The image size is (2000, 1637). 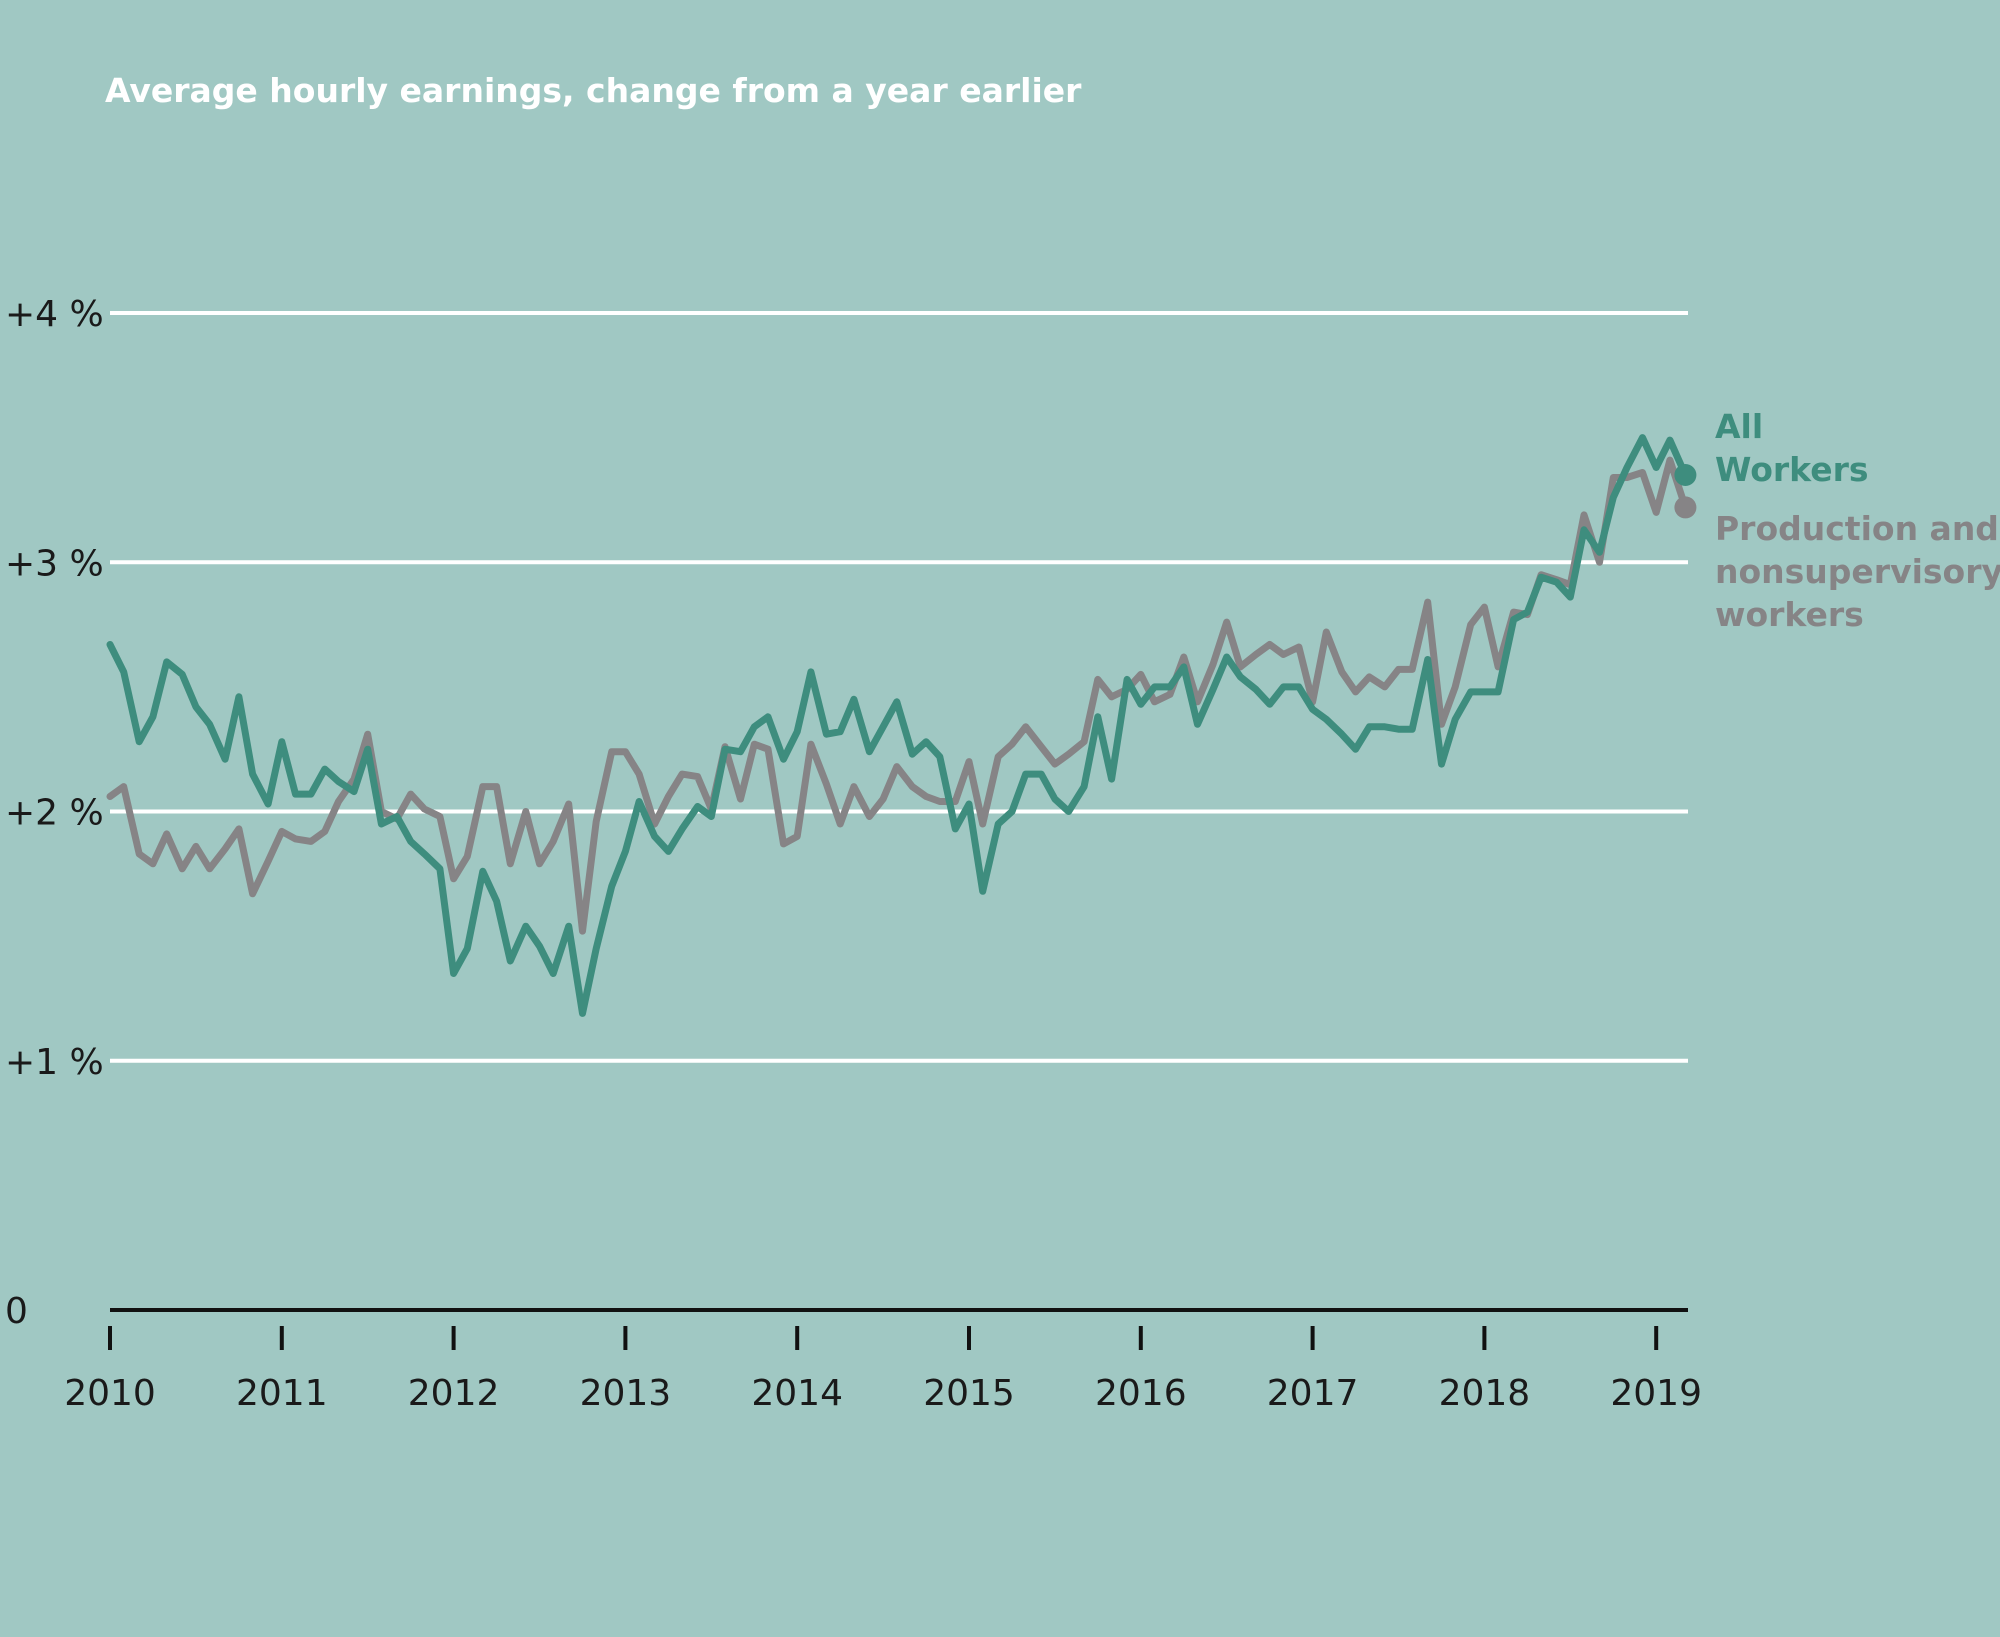 I want to click on legend-label-all-workers: All Workers, so click(x=1792, y=448).